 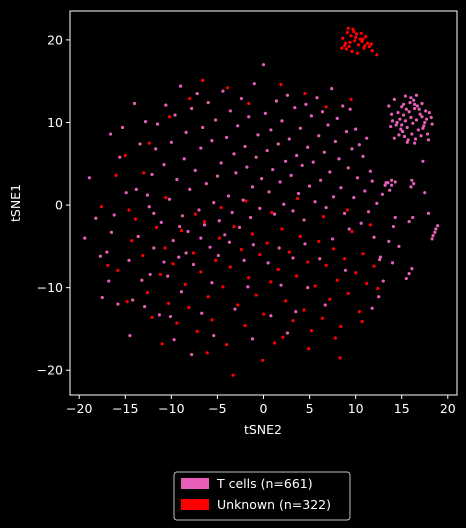 What do you see at coordinates (53, 205) in the screenshot?
I see `y-axis-ticks: −20 −10 0 10 20` at bounding box center [53, 205].